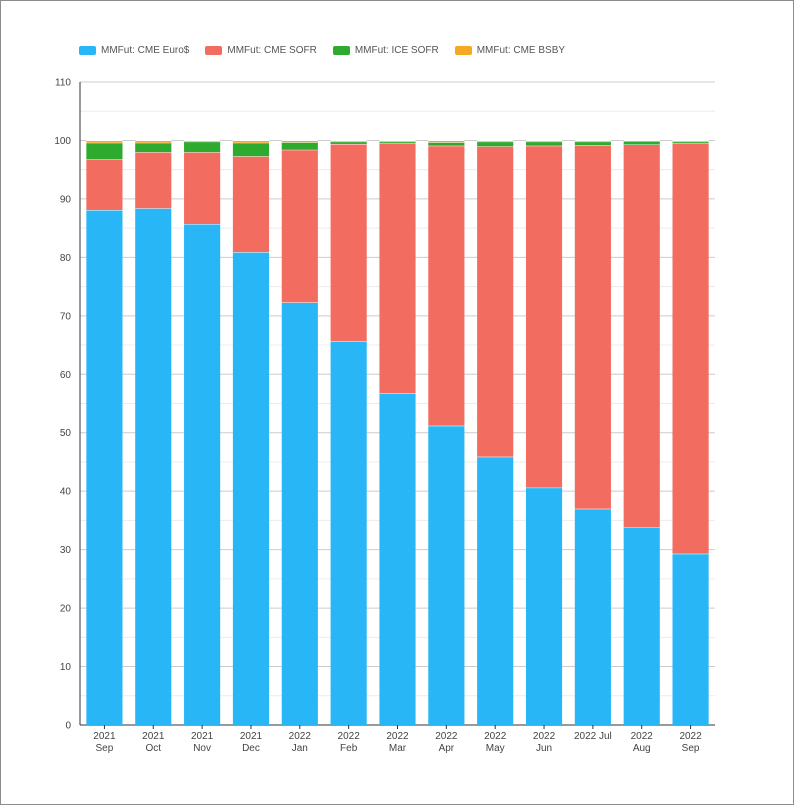 This screenshot has width=794, height=809. I want to click on x-tick-label: Apr, so click(447, 748).